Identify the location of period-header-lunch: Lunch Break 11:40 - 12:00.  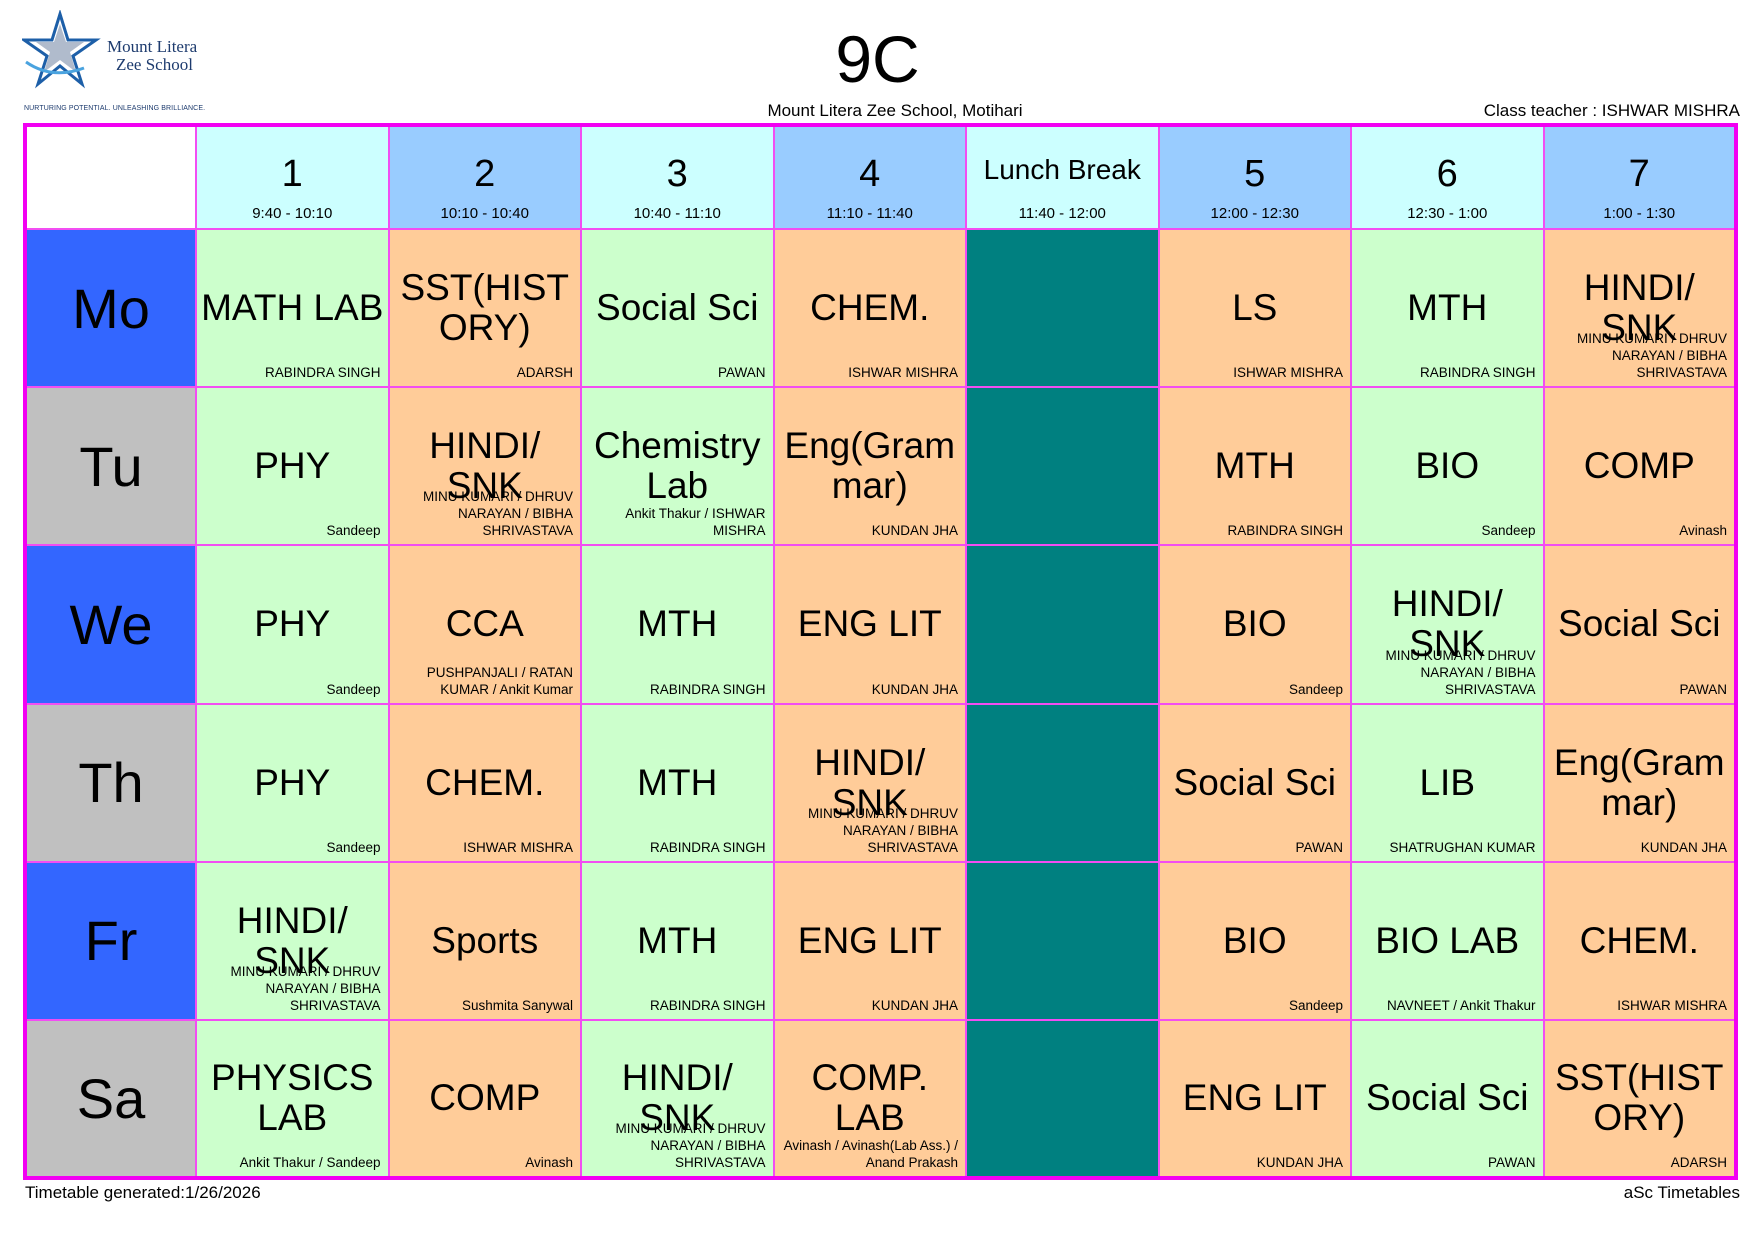
(1062, 177).